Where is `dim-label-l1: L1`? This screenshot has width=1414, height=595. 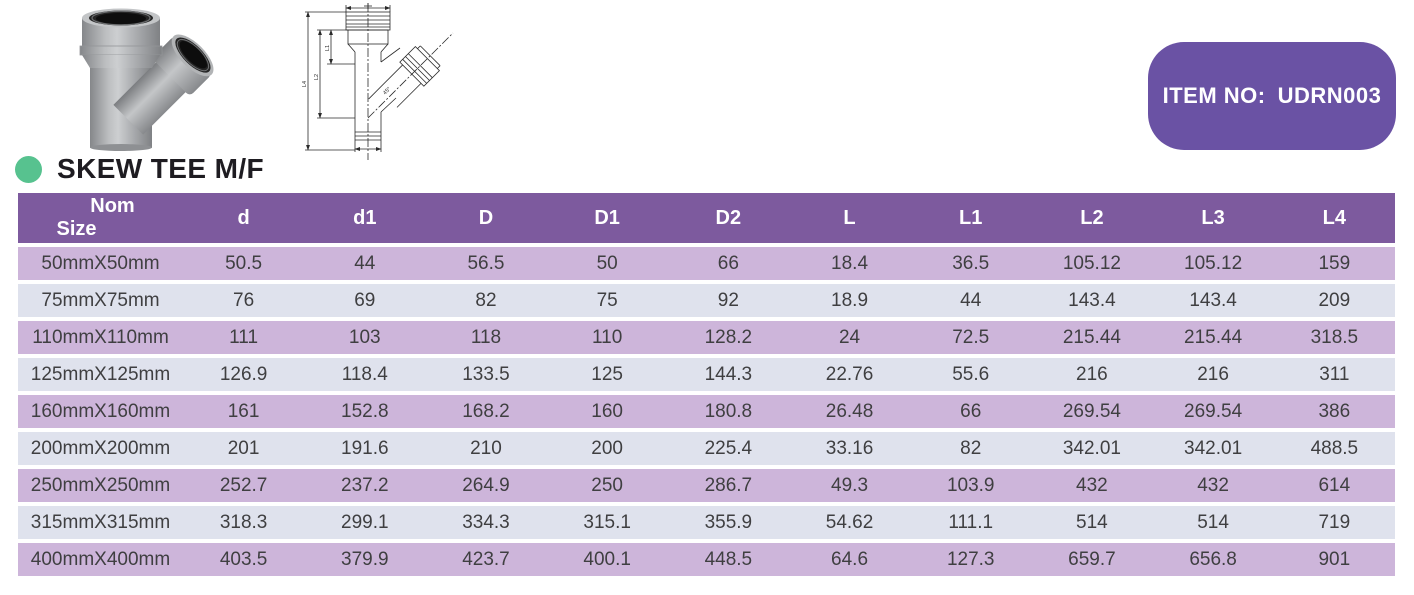 dim-label-l1: L1 is located at coordinates (328, 48).